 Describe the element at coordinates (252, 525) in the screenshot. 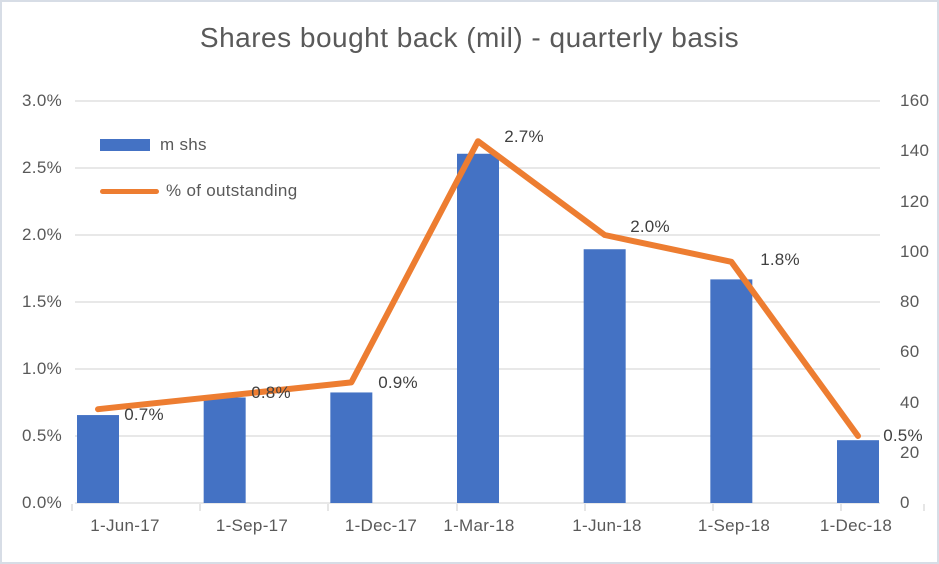

I see `x-axis-label: 1-Sep-17` at that location.